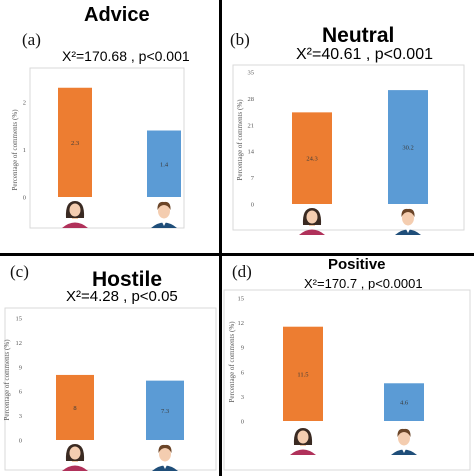 This screenshot has width=474, height=476. What do you see at coordinates (357, 264) in the screenshot?
I see `panel-title: Positive` at bounding box center [357, 264].